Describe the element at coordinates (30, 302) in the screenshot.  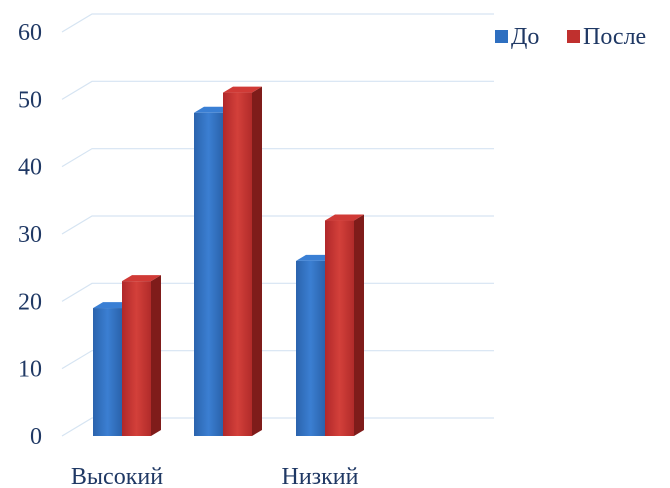
I see `y-tick-label-20: 20` at that location.